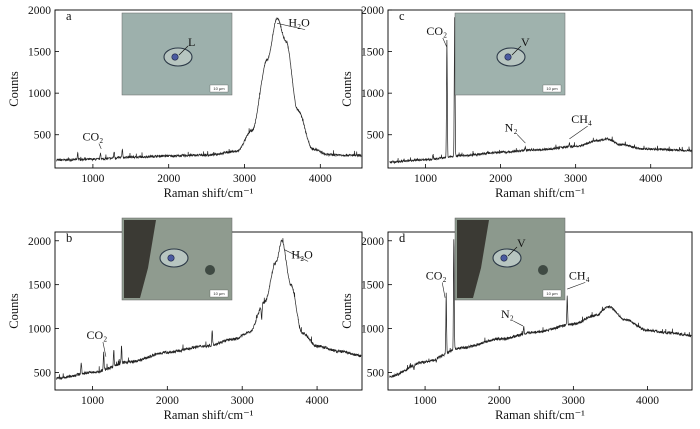 The height and width of the screenshot is (429, 700). What do you see at coordinates (402, 16) in the screenshot?
I see `panel-letter: c` at bounding box center [402, 16].